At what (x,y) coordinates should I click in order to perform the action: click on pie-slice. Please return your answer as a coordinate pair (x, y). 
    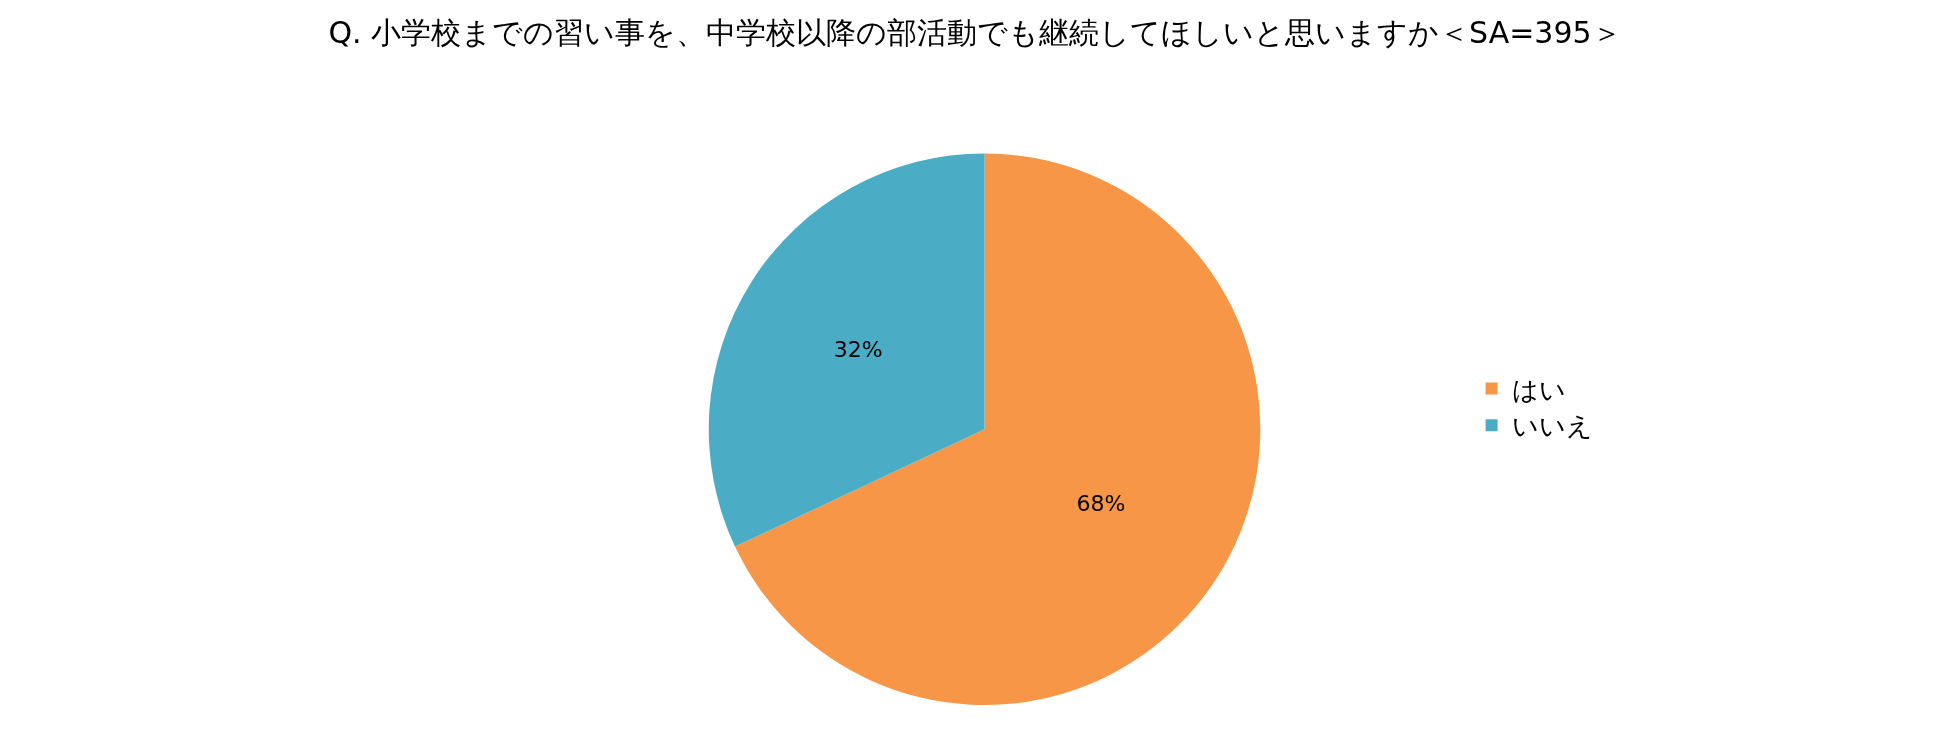
    Looking at the image, I should click on (847, 350).